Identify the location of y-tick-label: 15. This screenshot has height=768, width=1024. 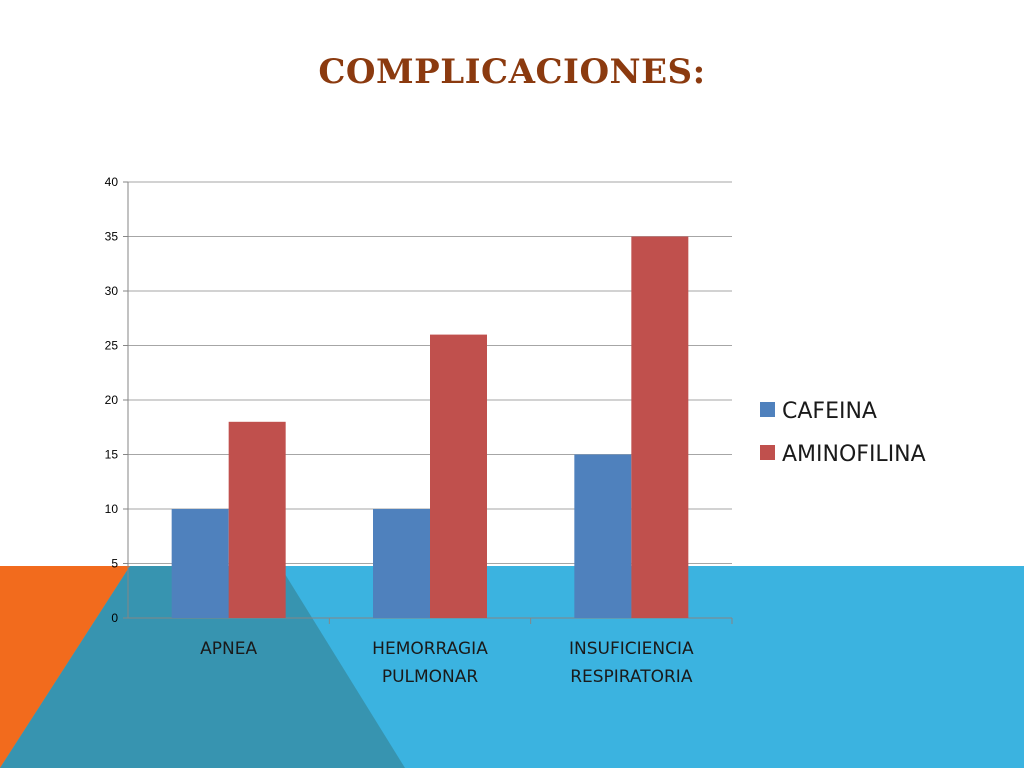
(112, 455).